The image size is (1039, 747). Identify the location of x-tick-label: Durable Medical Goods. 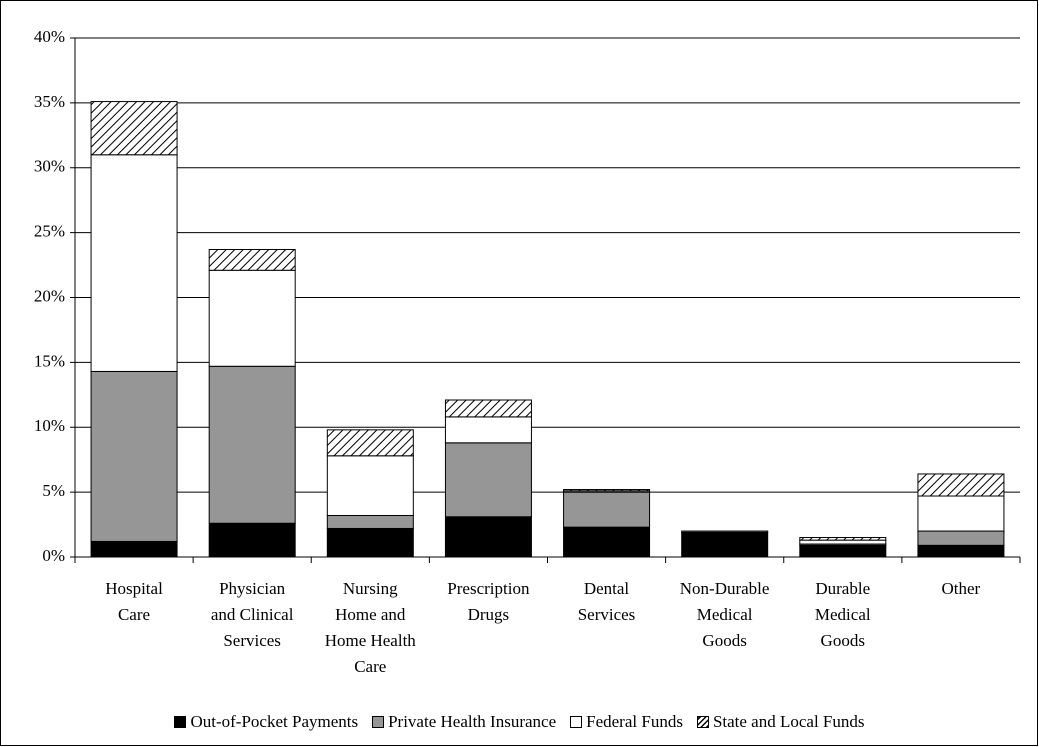
(842, 614).